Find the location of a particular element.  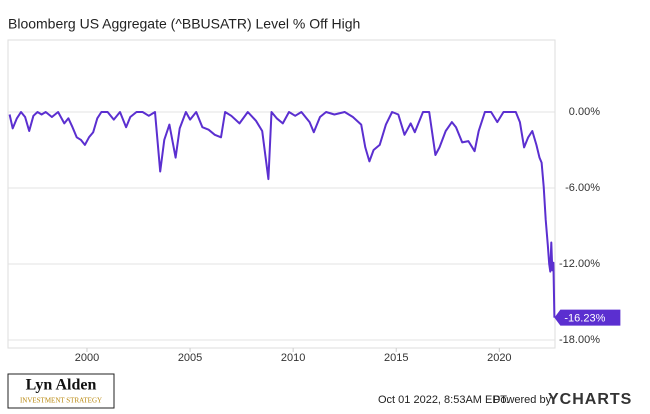

brand: Lyn Alden is located at coordinates (61, 385).